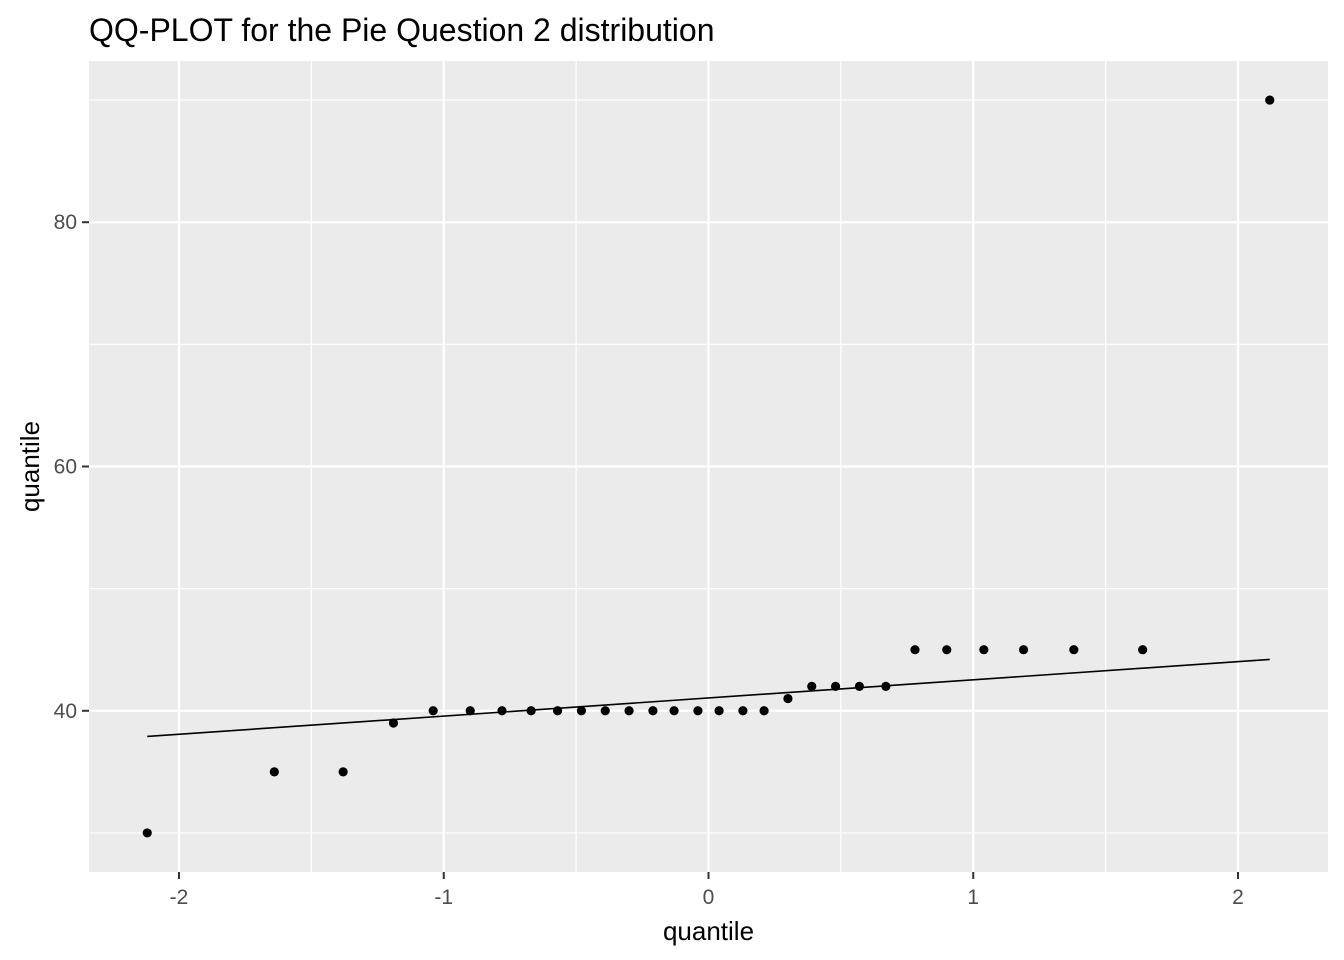 Image resolution: width=1344 pixels, height=960 pixels. I want to click on y-tick-label: 60, so click(65, 467).